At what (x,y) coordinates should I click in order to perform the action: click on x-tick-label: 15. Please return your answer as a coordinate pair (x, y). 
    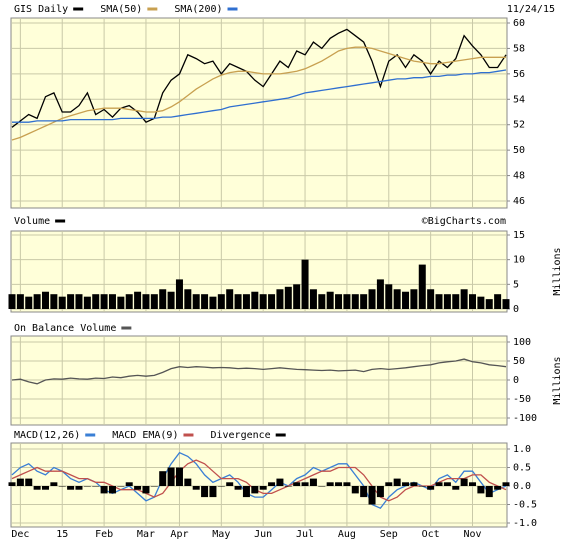
    Looking at the image, I should click on (62, 534).